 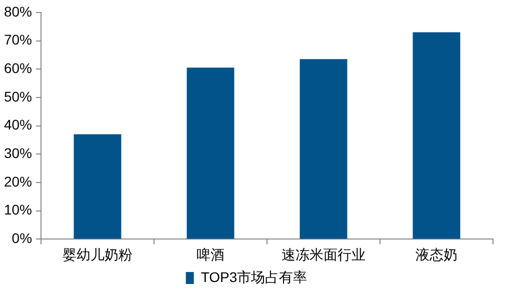 I want to click on y-tick-label: 80%, so click(x=18, y=11).